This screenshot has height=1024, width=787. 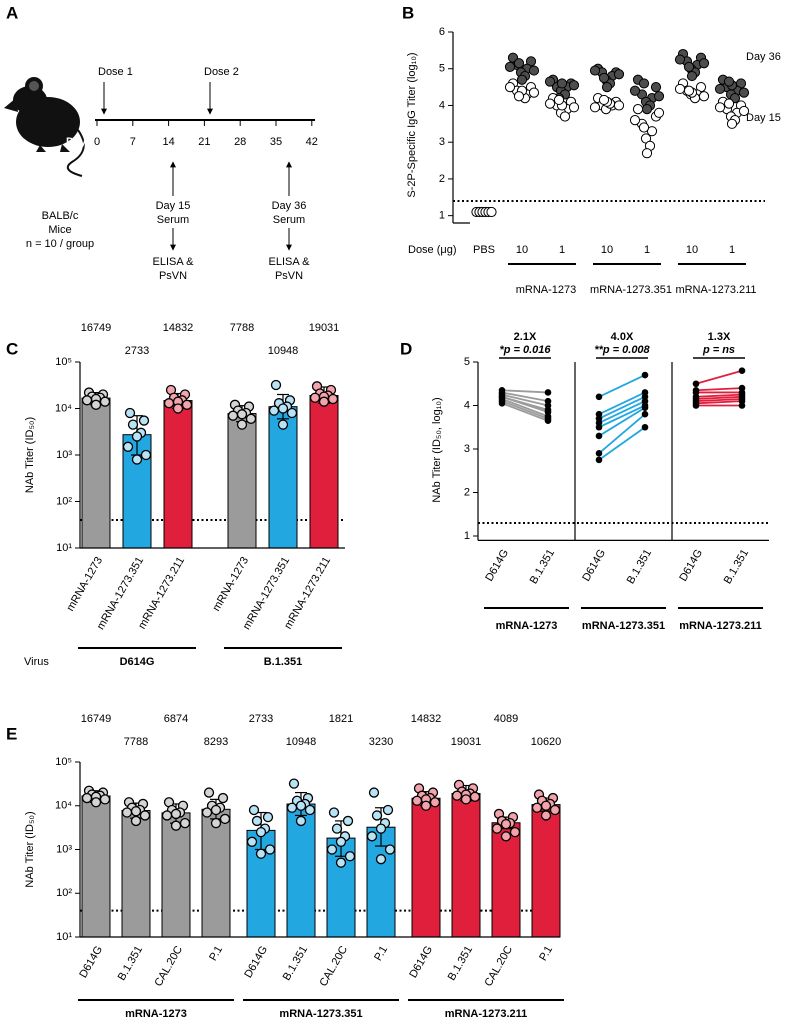 What do you see at coordinates (12, 12) in the screenshot?
I see `panel-label: A` at bounding box center [12, 12].